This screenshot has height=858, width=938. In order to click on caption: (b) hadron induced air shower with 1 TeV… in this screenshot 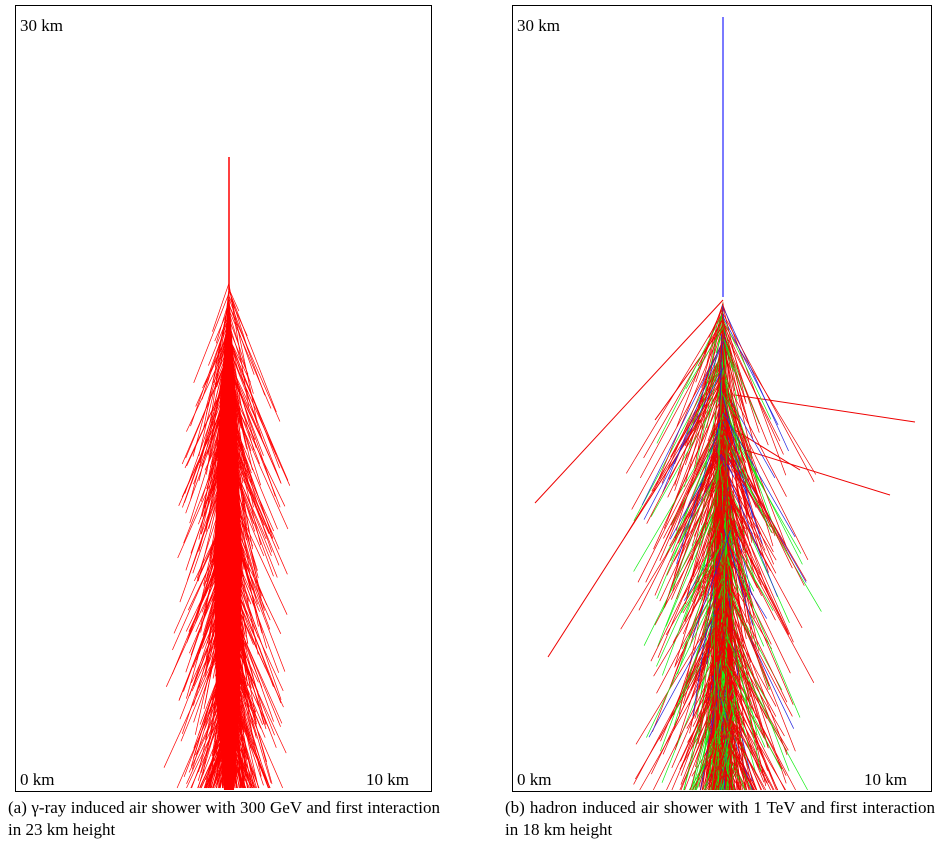, I will do `click(720, 818)`.